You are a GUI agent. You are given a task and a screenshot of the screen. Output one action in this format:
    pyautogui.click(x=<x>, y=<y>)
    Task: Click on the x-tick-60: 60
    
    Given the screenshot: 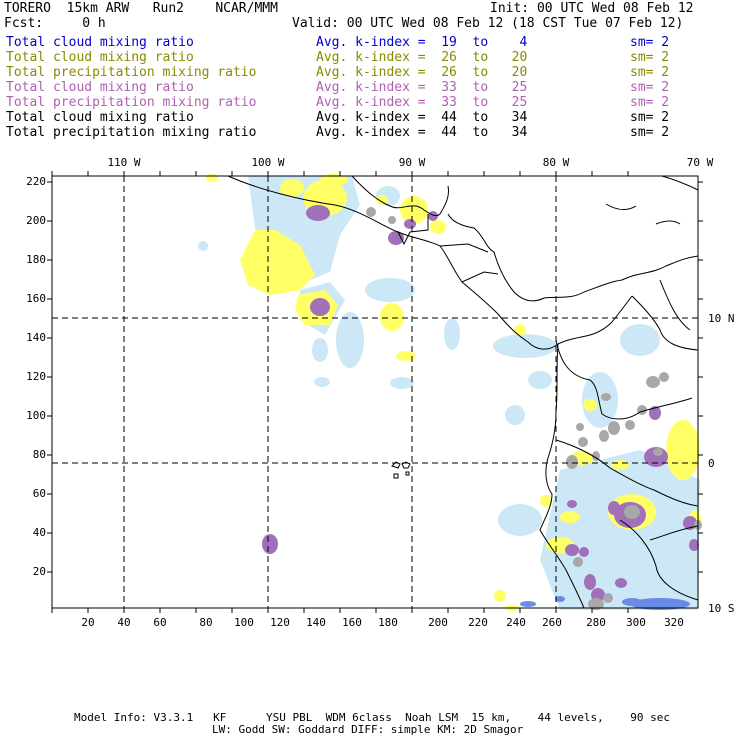 What is the action you would take?
    pyautogui.click(x=159, y=622)
    